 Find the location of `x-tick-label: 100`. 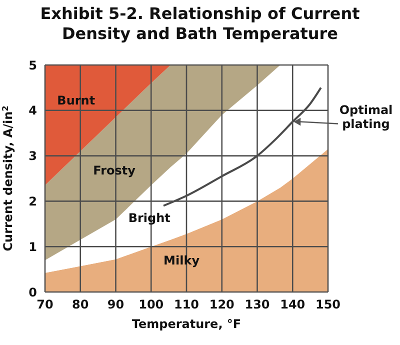

x-tick-label: 100 is located at coordinates (151, 305).